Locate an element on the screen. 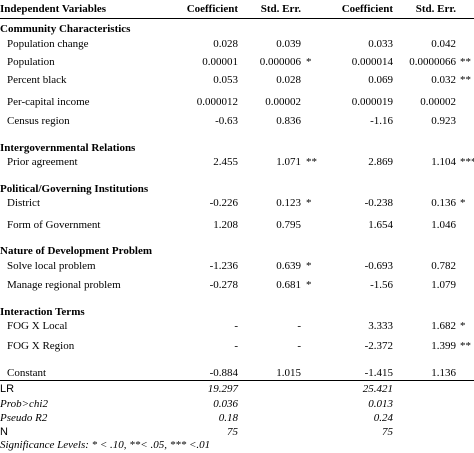  stat-row: N 75 75 is located at coordinates (237, 432).